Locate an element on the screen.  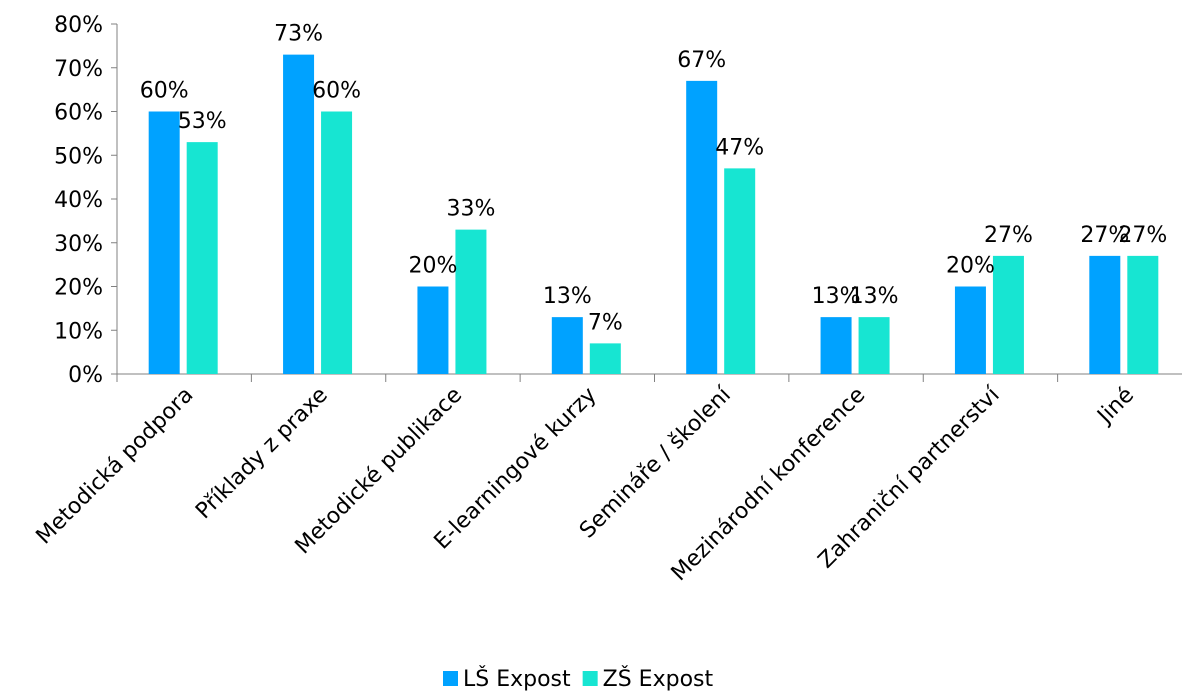
data-label: 47% is located at coordinates (739, 147).